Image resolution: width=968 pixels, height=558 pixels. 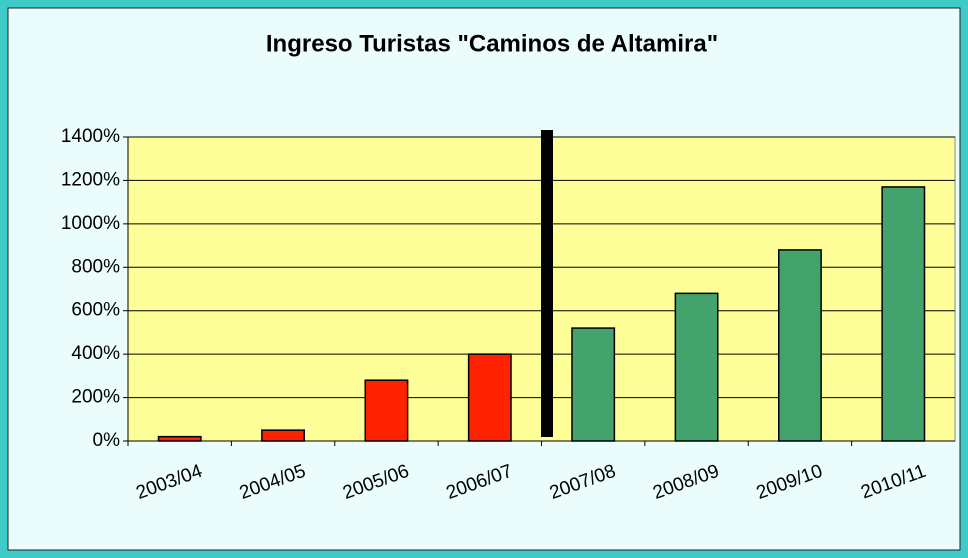 I want to click on divider, so click(x=547, y=283).